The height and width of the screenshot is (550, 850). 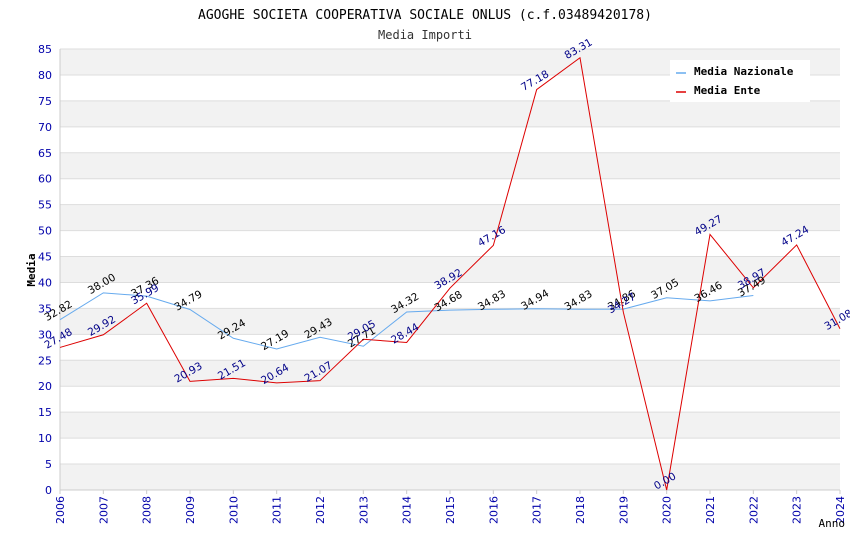 What do you see at coordinates (753, 510) in the screenshot?
I see `x-tick-label: 2022` at bounding box center [753, 510].